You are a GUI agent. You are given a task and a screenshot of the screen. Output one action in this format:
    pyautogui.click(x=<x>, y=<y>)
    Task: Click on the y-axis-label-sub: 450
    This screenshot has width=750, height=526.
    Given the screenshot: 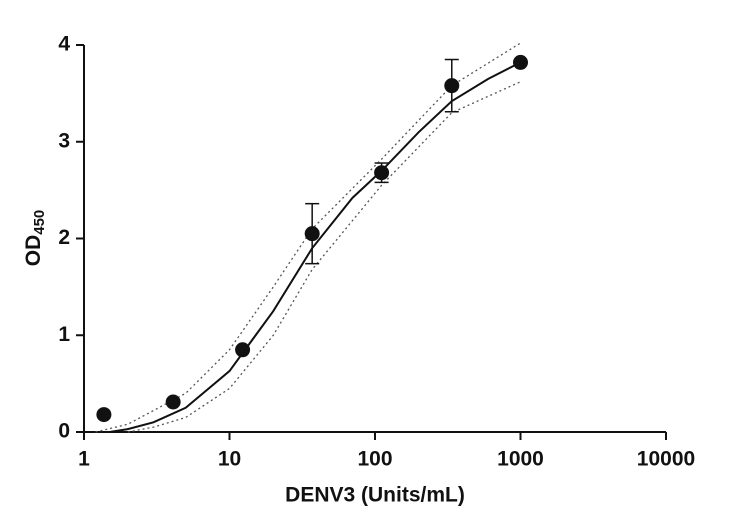 What is the action you would take?
    pyautogui.click(x=39, y=222)
    